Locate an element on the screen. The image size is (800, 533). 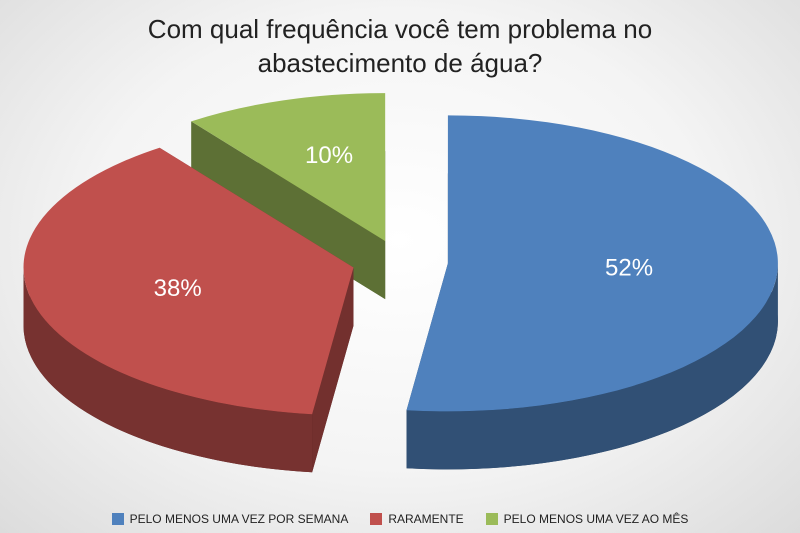
legend-label: RARAMENTE is located at coordinates (426, 519).